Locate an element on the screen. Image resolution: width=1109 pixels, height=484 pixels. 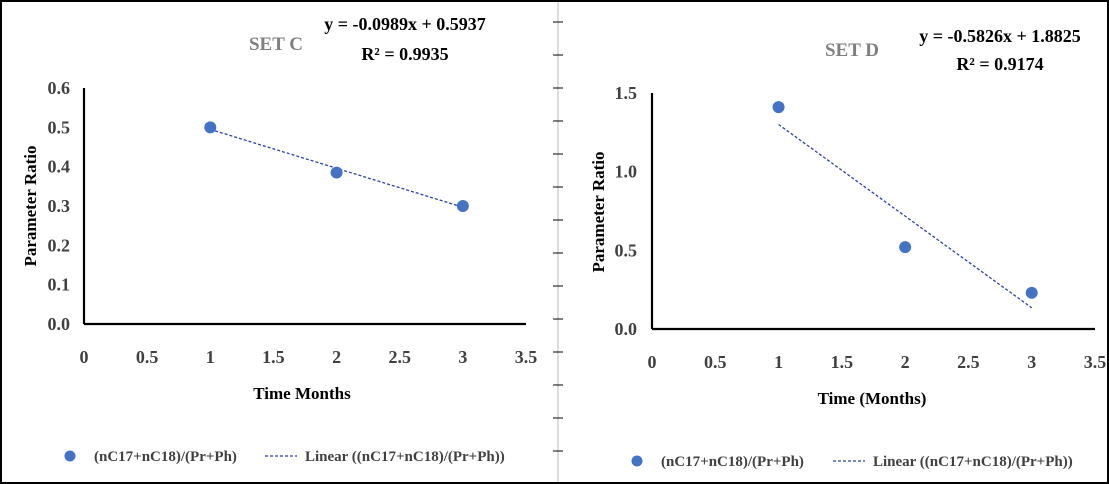
x-axis-label: Time (Months) is located at coordinates (872, 398).